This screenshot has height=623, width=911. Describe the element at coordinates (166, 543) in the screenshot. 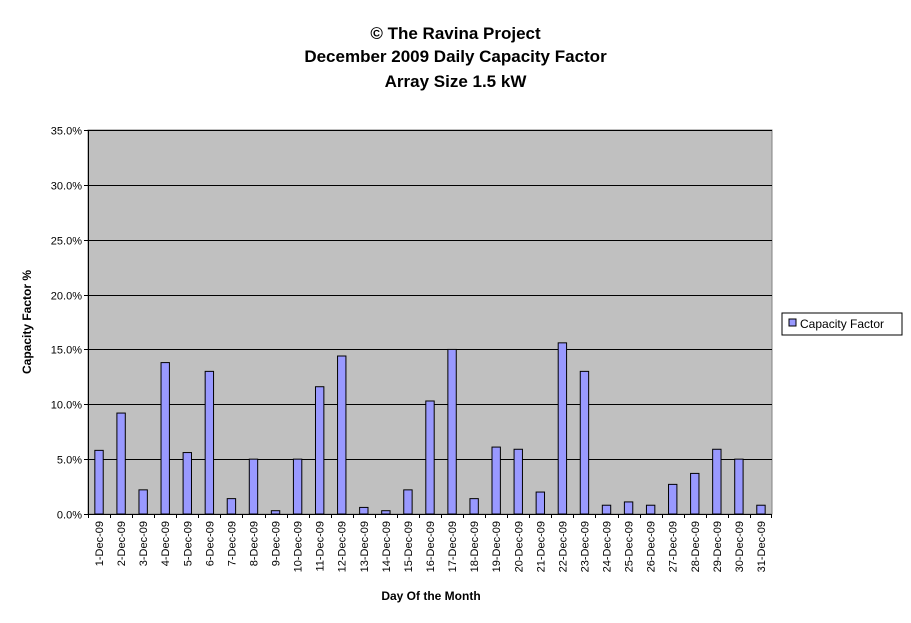

I see `x-tick-label: 4-Dec-09` at that location.